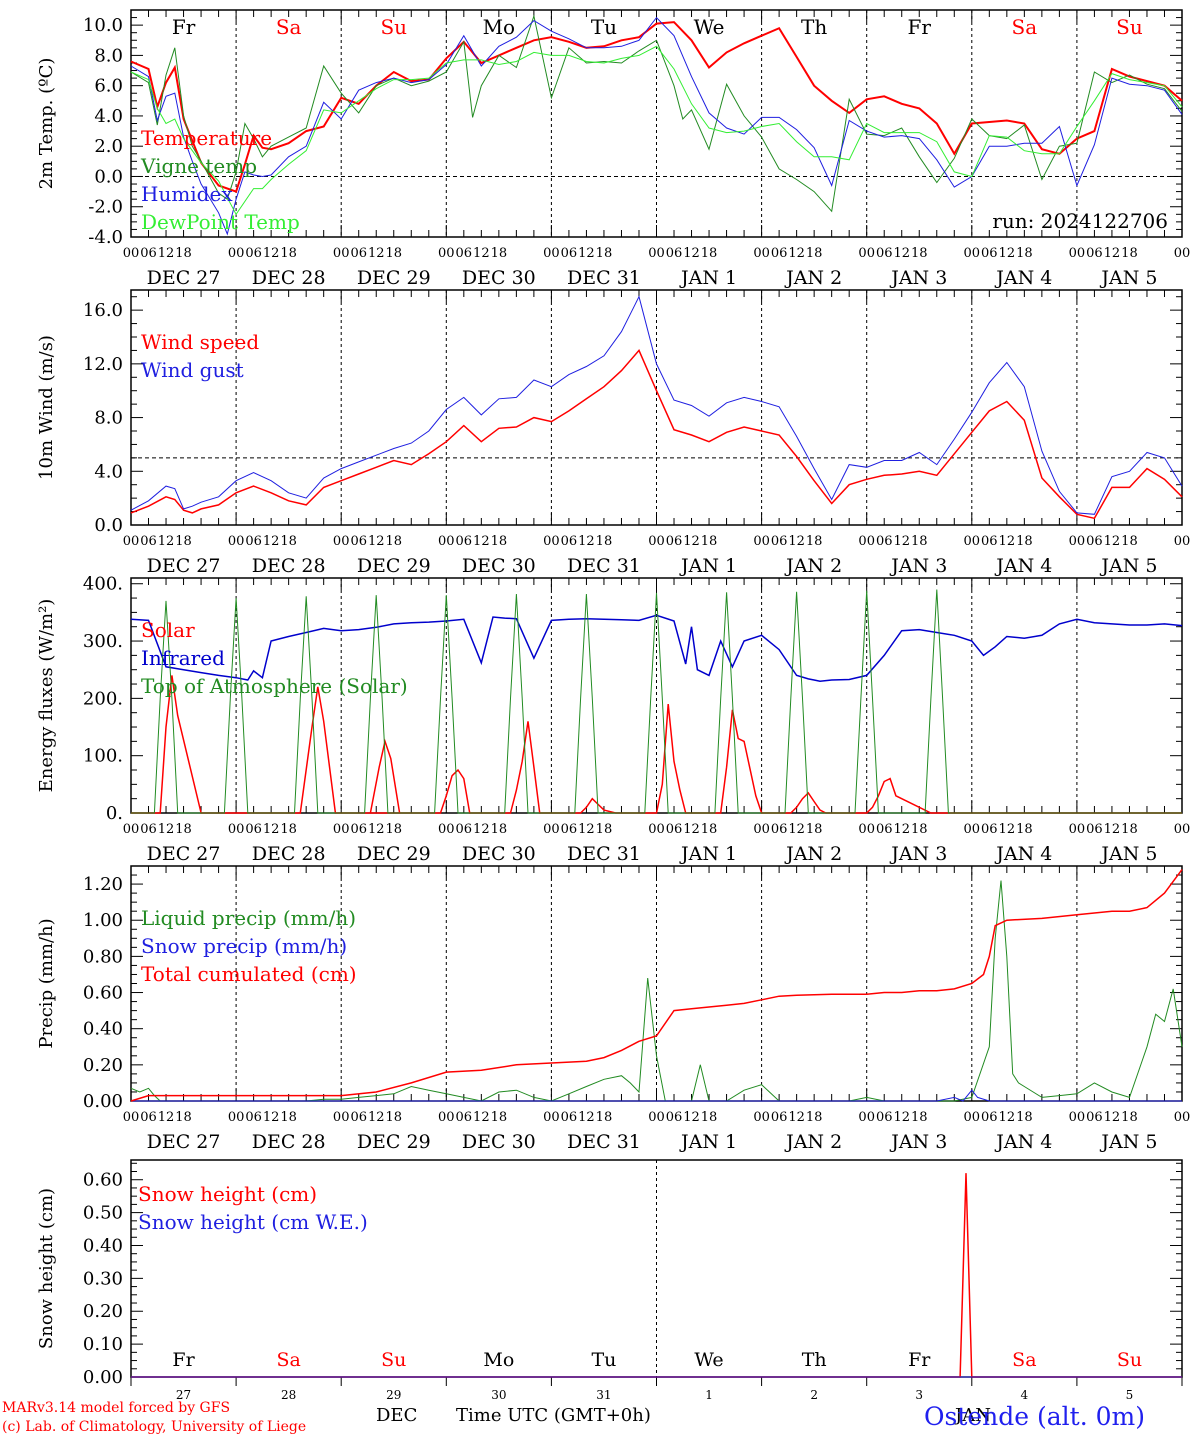  What do you see at coordinates (103, 993) in the screenshot?
I see `y-tick-label: 0.60` at bounding box center [103, 993].